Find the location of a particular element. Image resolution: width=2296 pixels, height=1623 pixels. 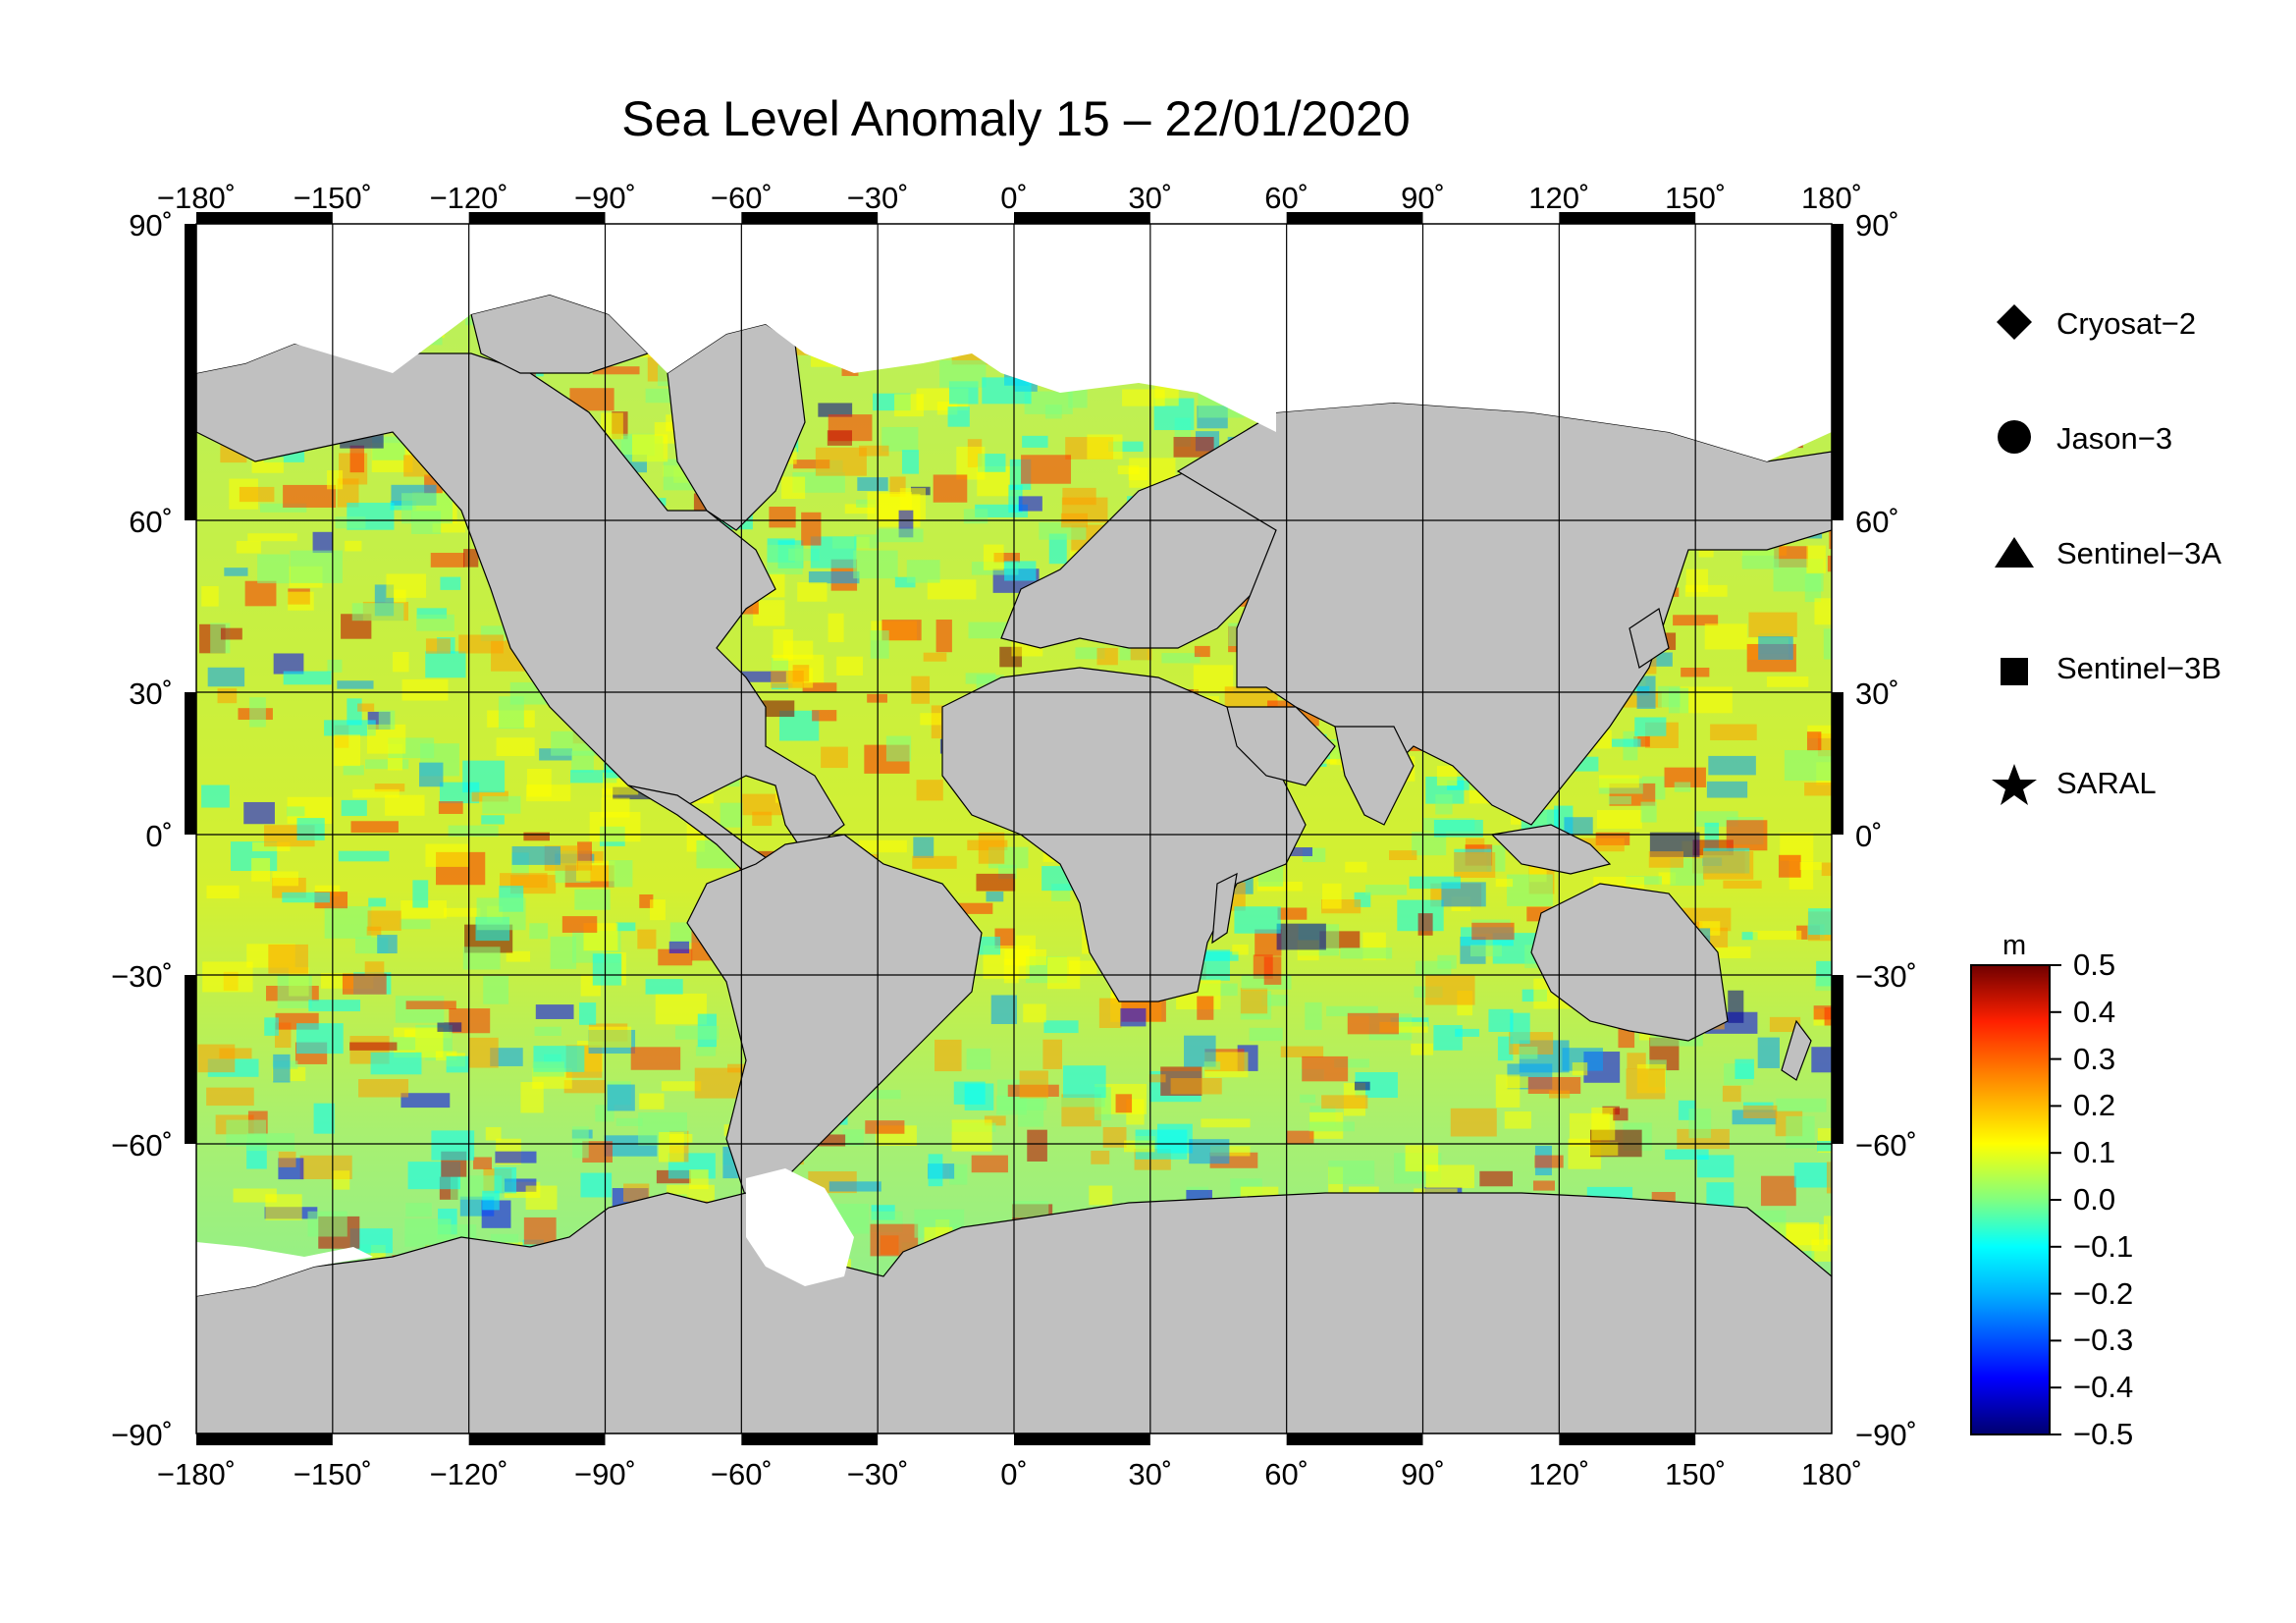

colorbar is located at coordinates (2010, 1199).